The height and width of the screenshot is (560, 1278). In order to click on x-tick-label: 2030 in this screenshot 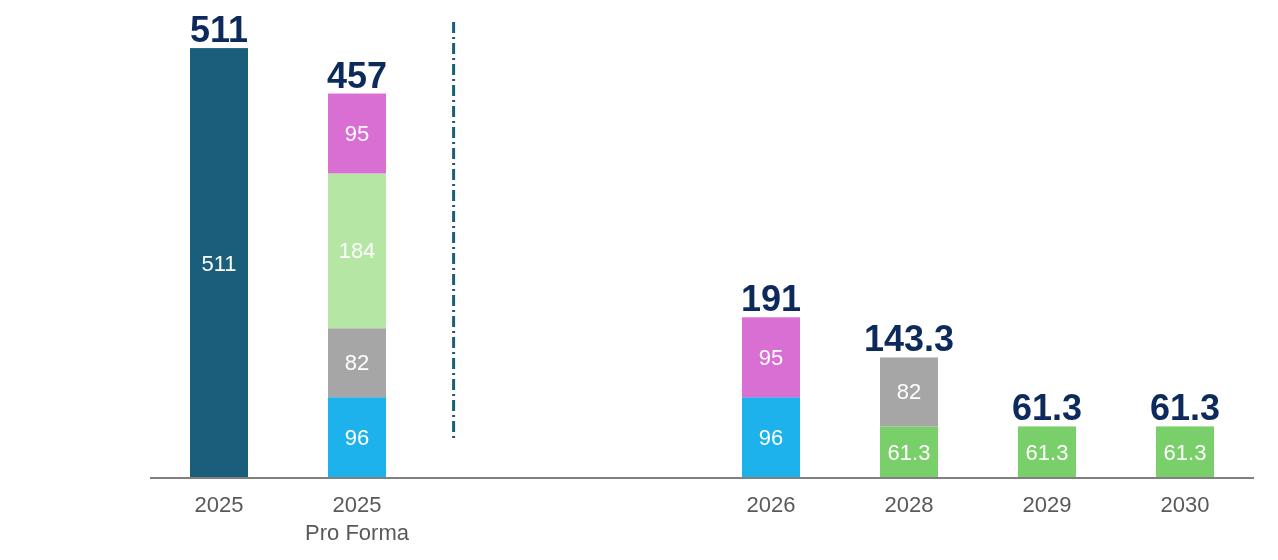, I will do `click(1185, 504)`.